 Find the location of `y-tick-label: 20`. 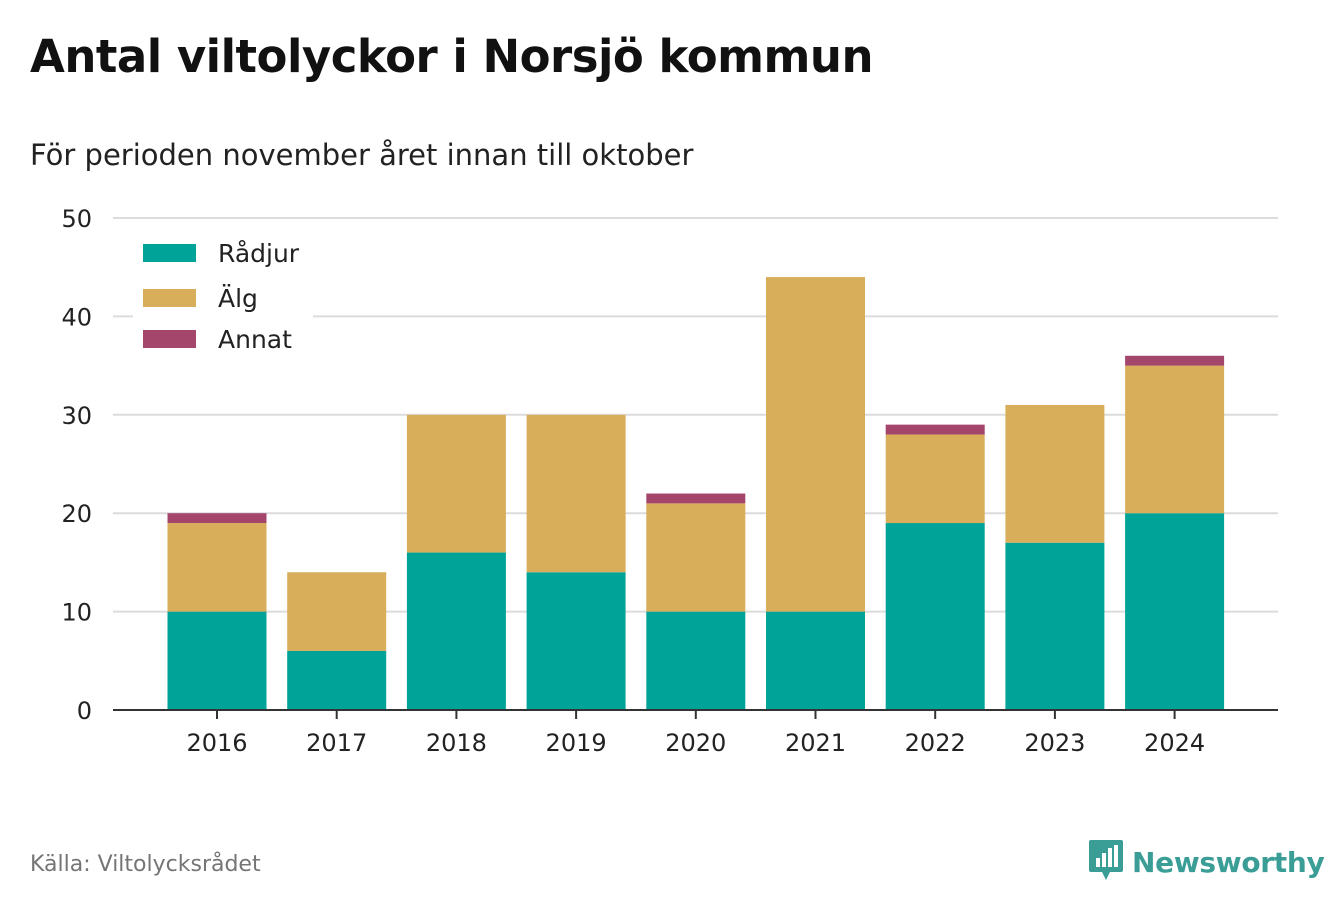

y-tick-label: 20 is located at coordinates (76, 514).